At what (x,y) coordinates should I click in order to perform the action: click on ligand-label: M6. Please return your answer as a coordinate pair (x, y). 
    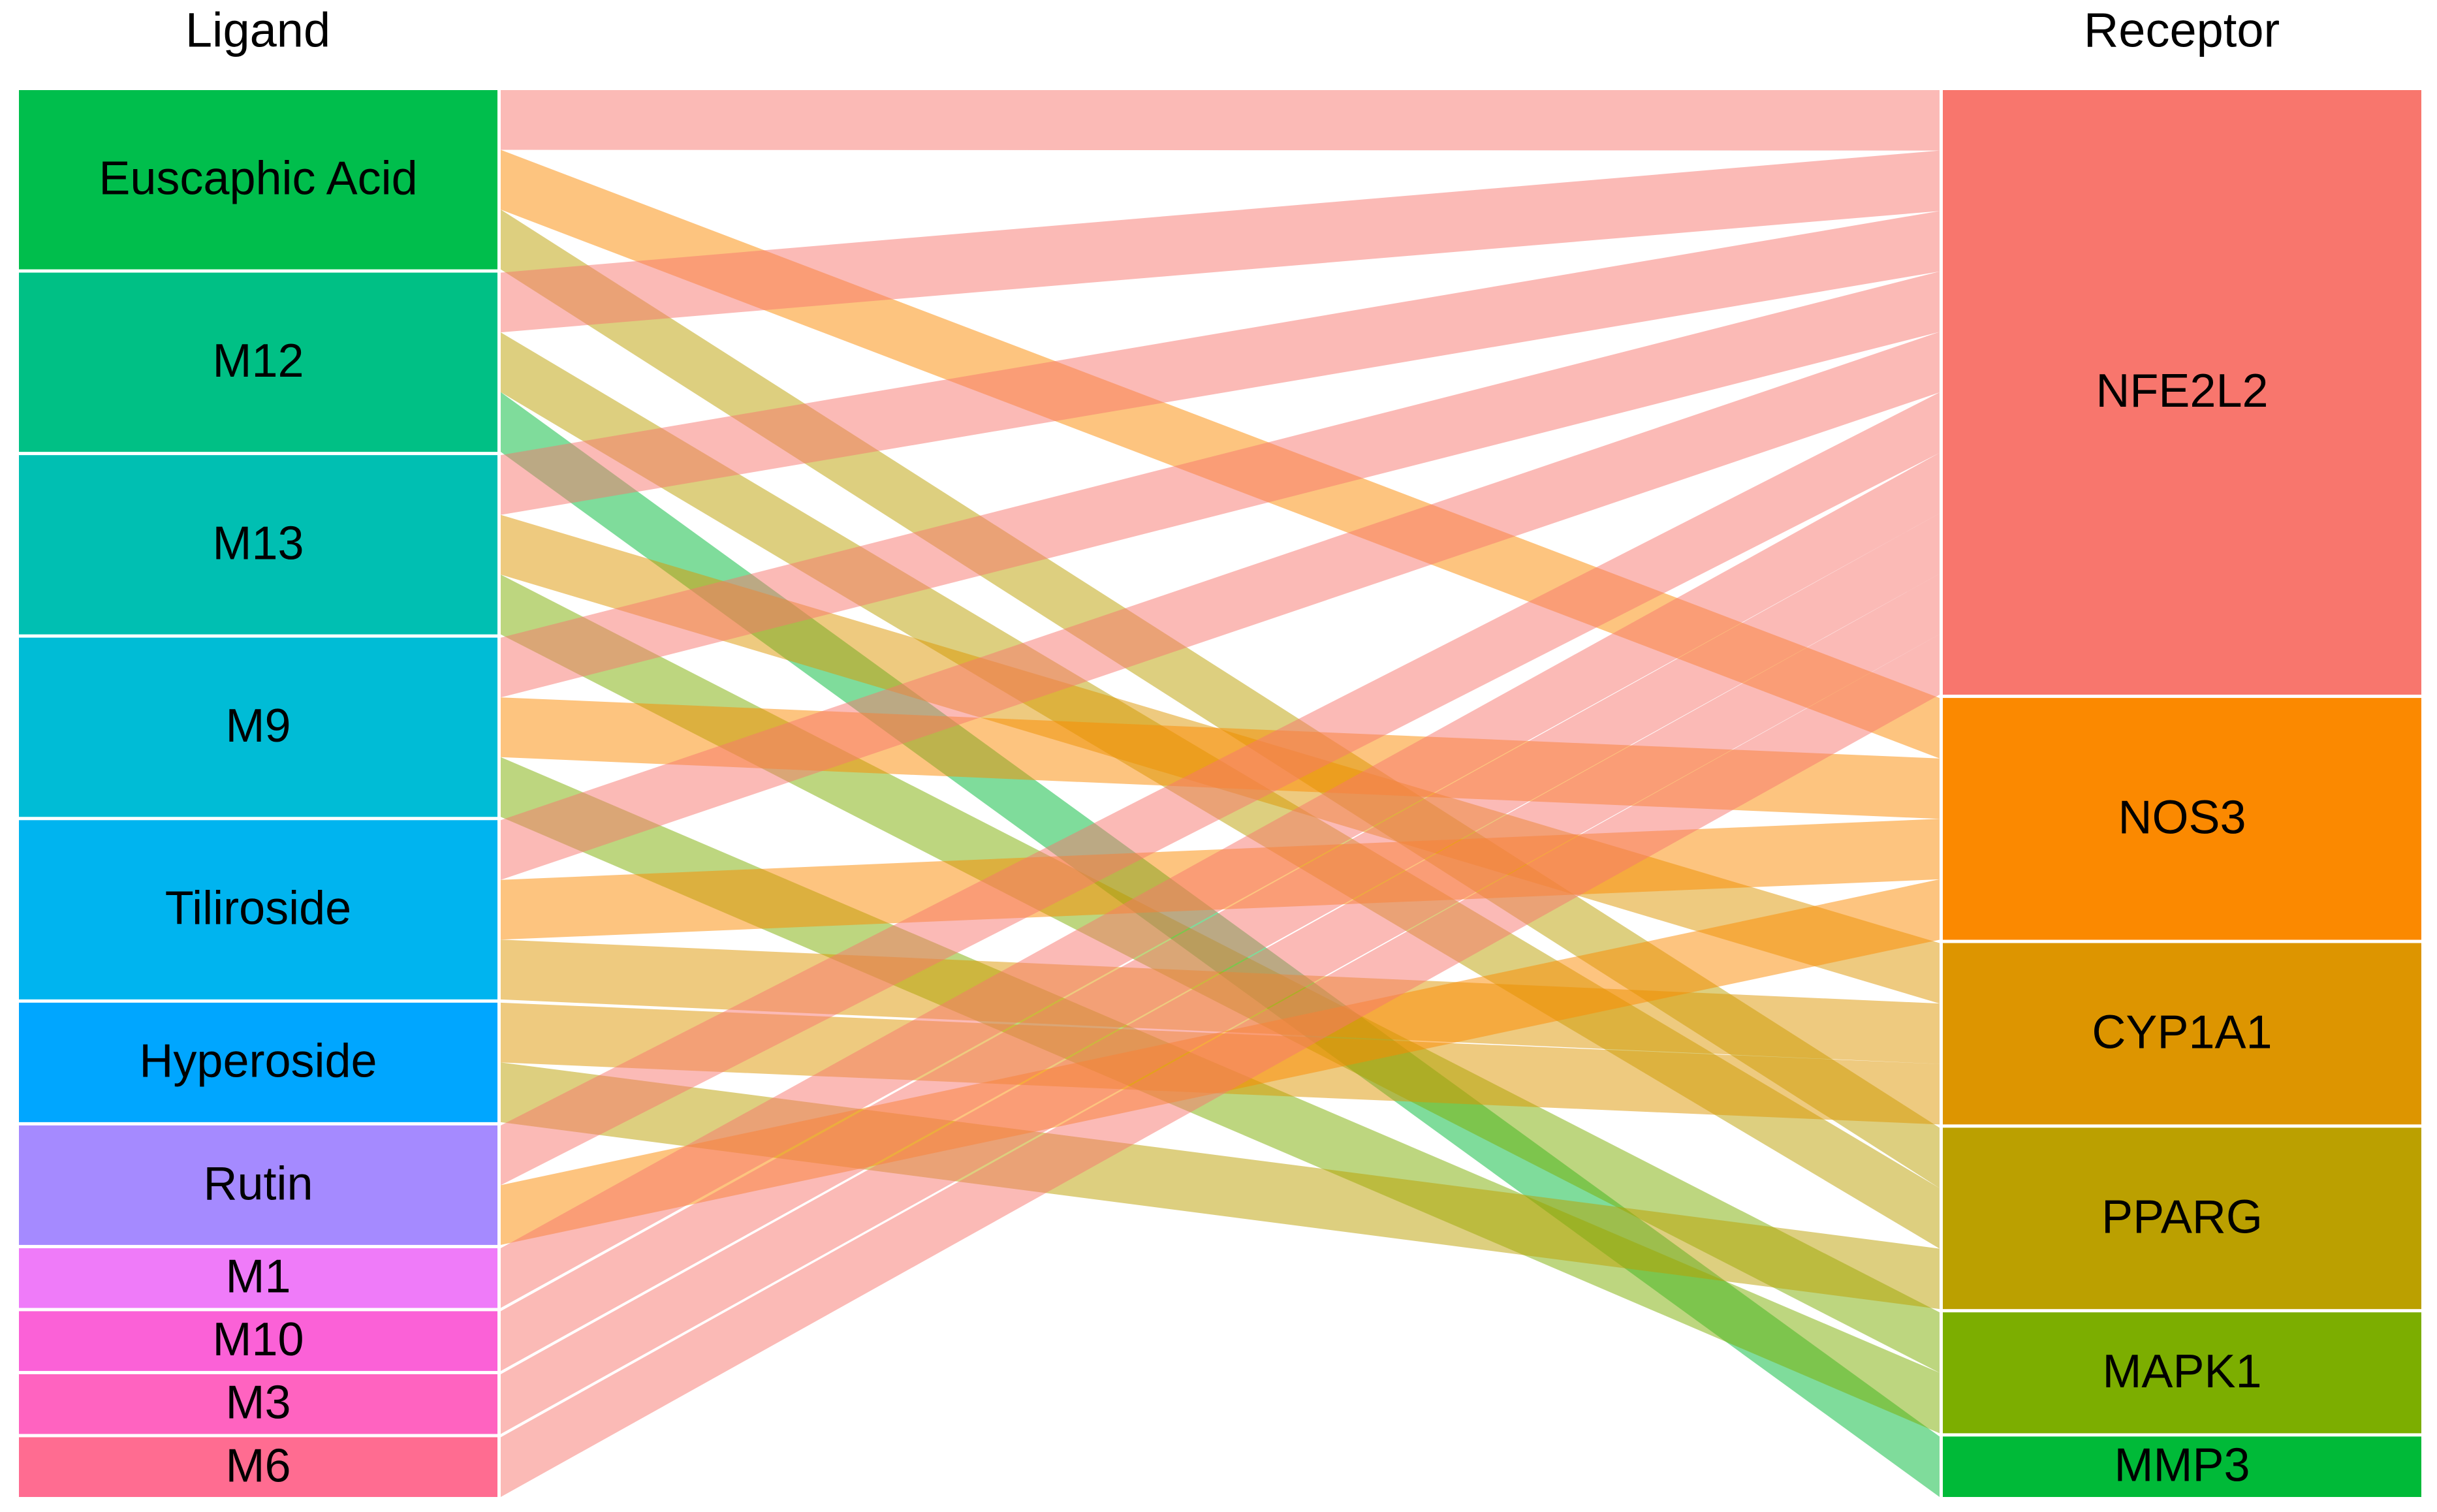
    Looking at the image, I should click on (258, 1466).